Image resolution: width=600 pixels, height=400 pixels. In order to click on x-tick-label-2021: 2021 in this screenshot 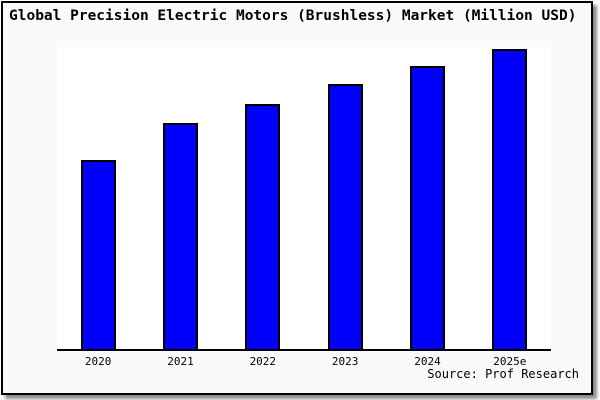, I will do `click(180, 361)`.